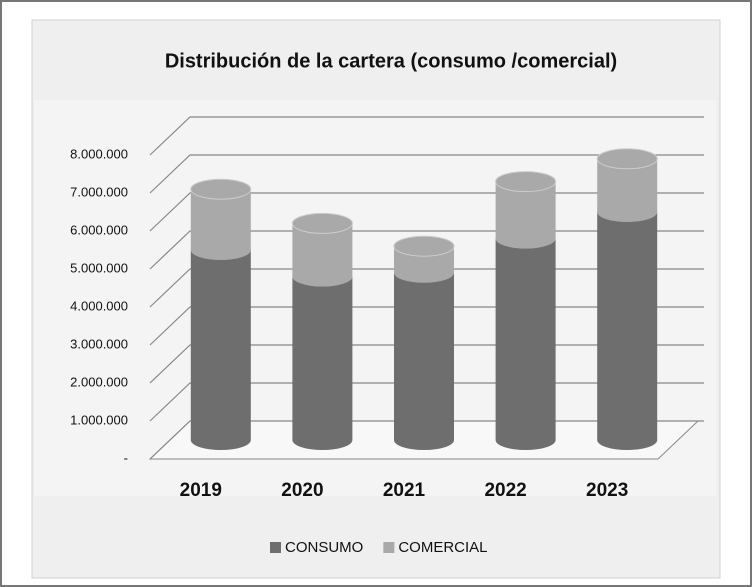 Image resolution: width=752 pixels, height=587 pixels. What do you see at coordinates (324, 547) in the screenshot?
I see `legend-label: CONSUMO` at bounding box center [324, 547].